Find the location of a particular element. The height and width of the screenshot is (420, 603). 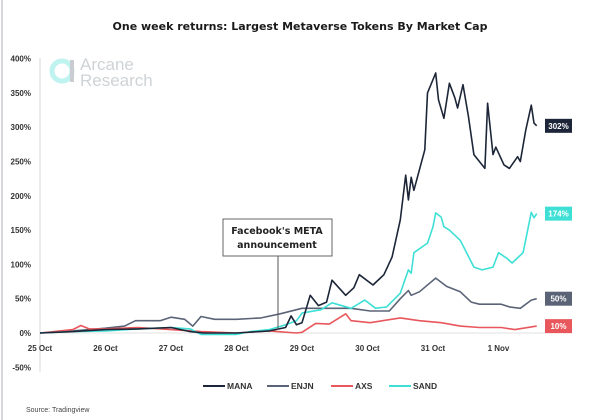

legend-label: ENJN is located at coordinates (302, 386).